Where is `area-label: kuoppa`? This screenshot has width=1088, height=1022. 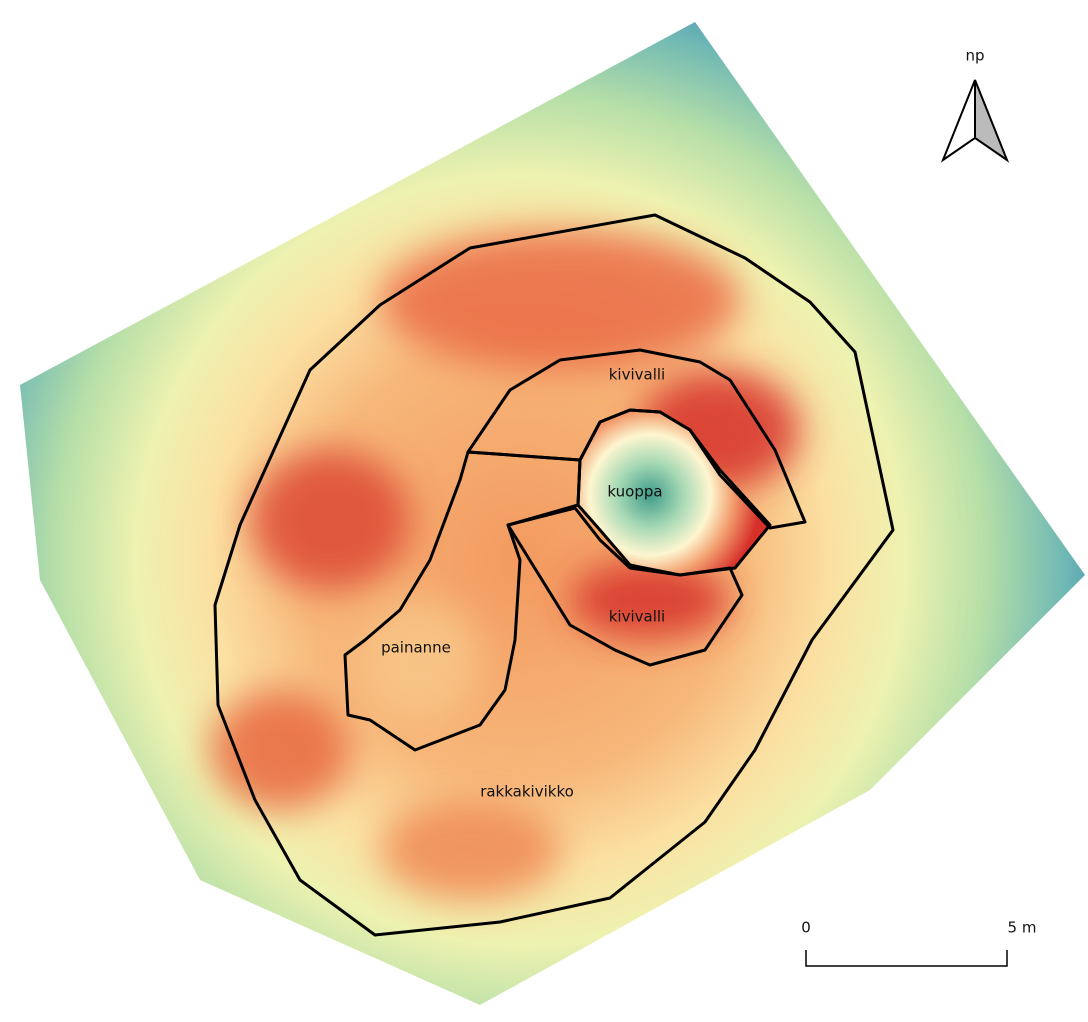 area-label: kuoppa is located at coordinates (634, 492).